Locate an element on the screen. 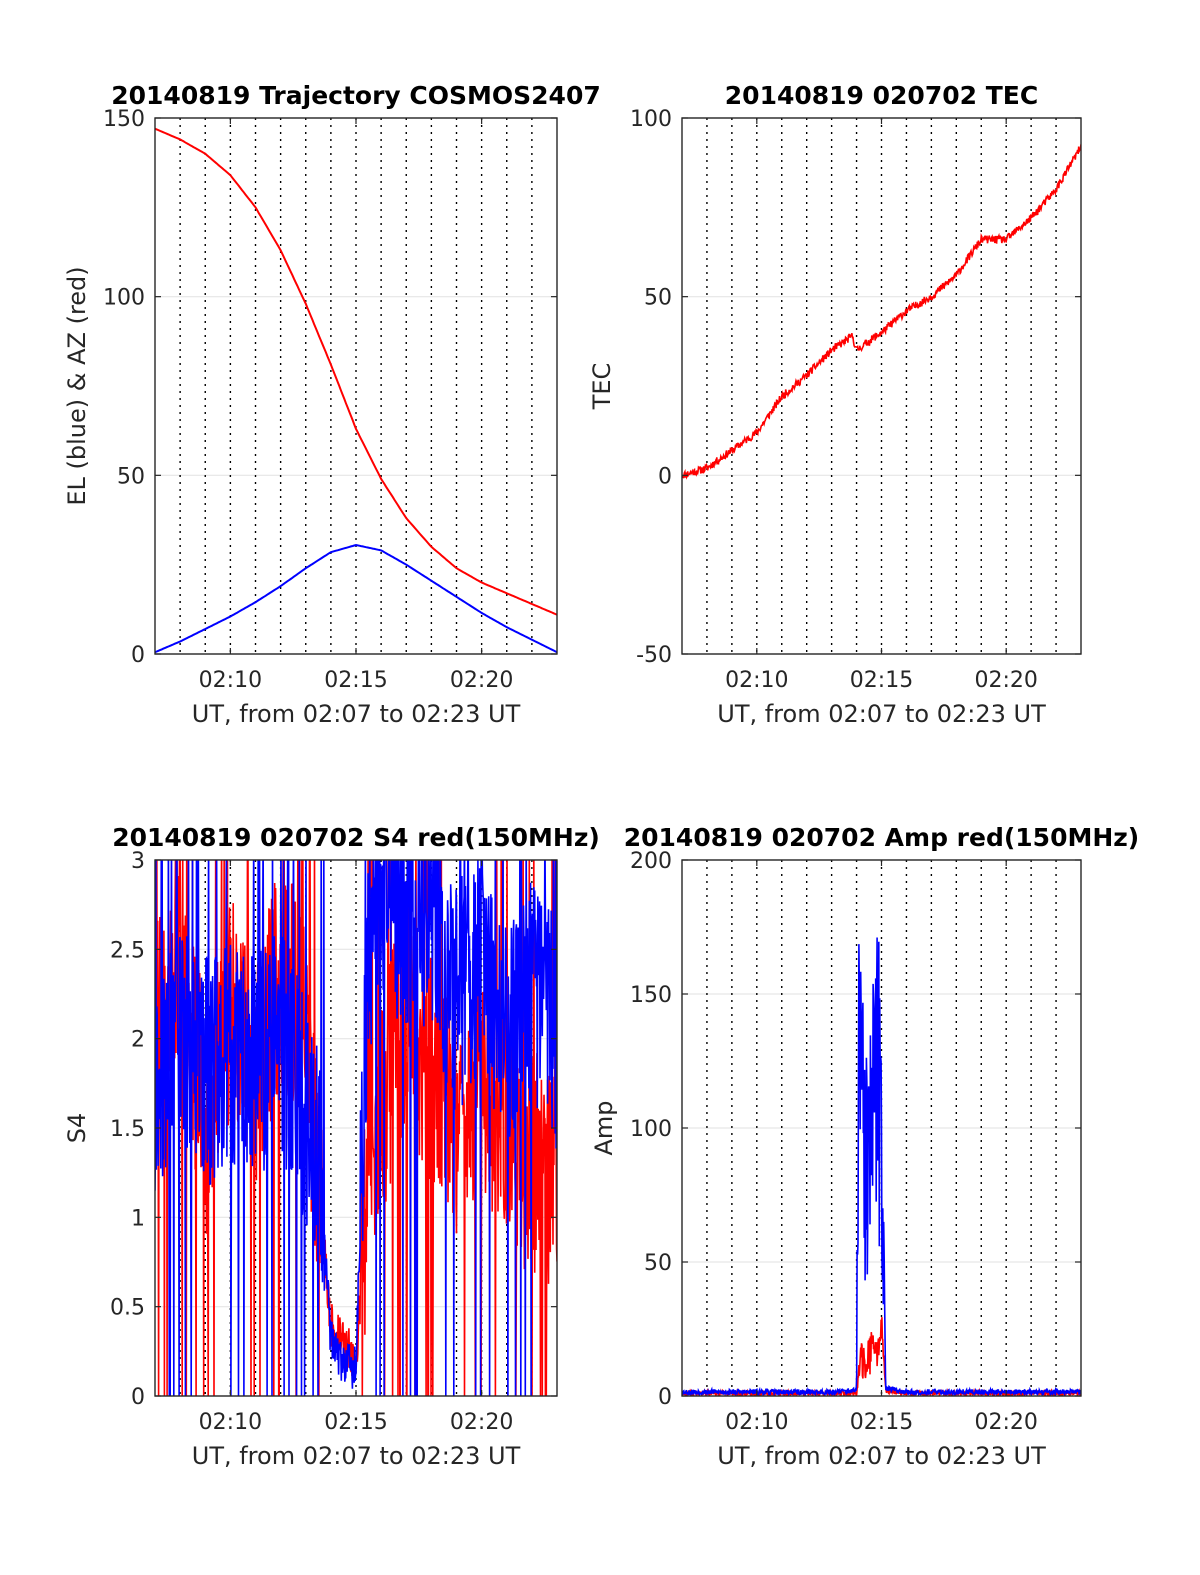 This screenshot has width=1200, height=1575. tec-xlabel: UT, from 02:07 to 02:23 UT is located at coordinates (881, 714).